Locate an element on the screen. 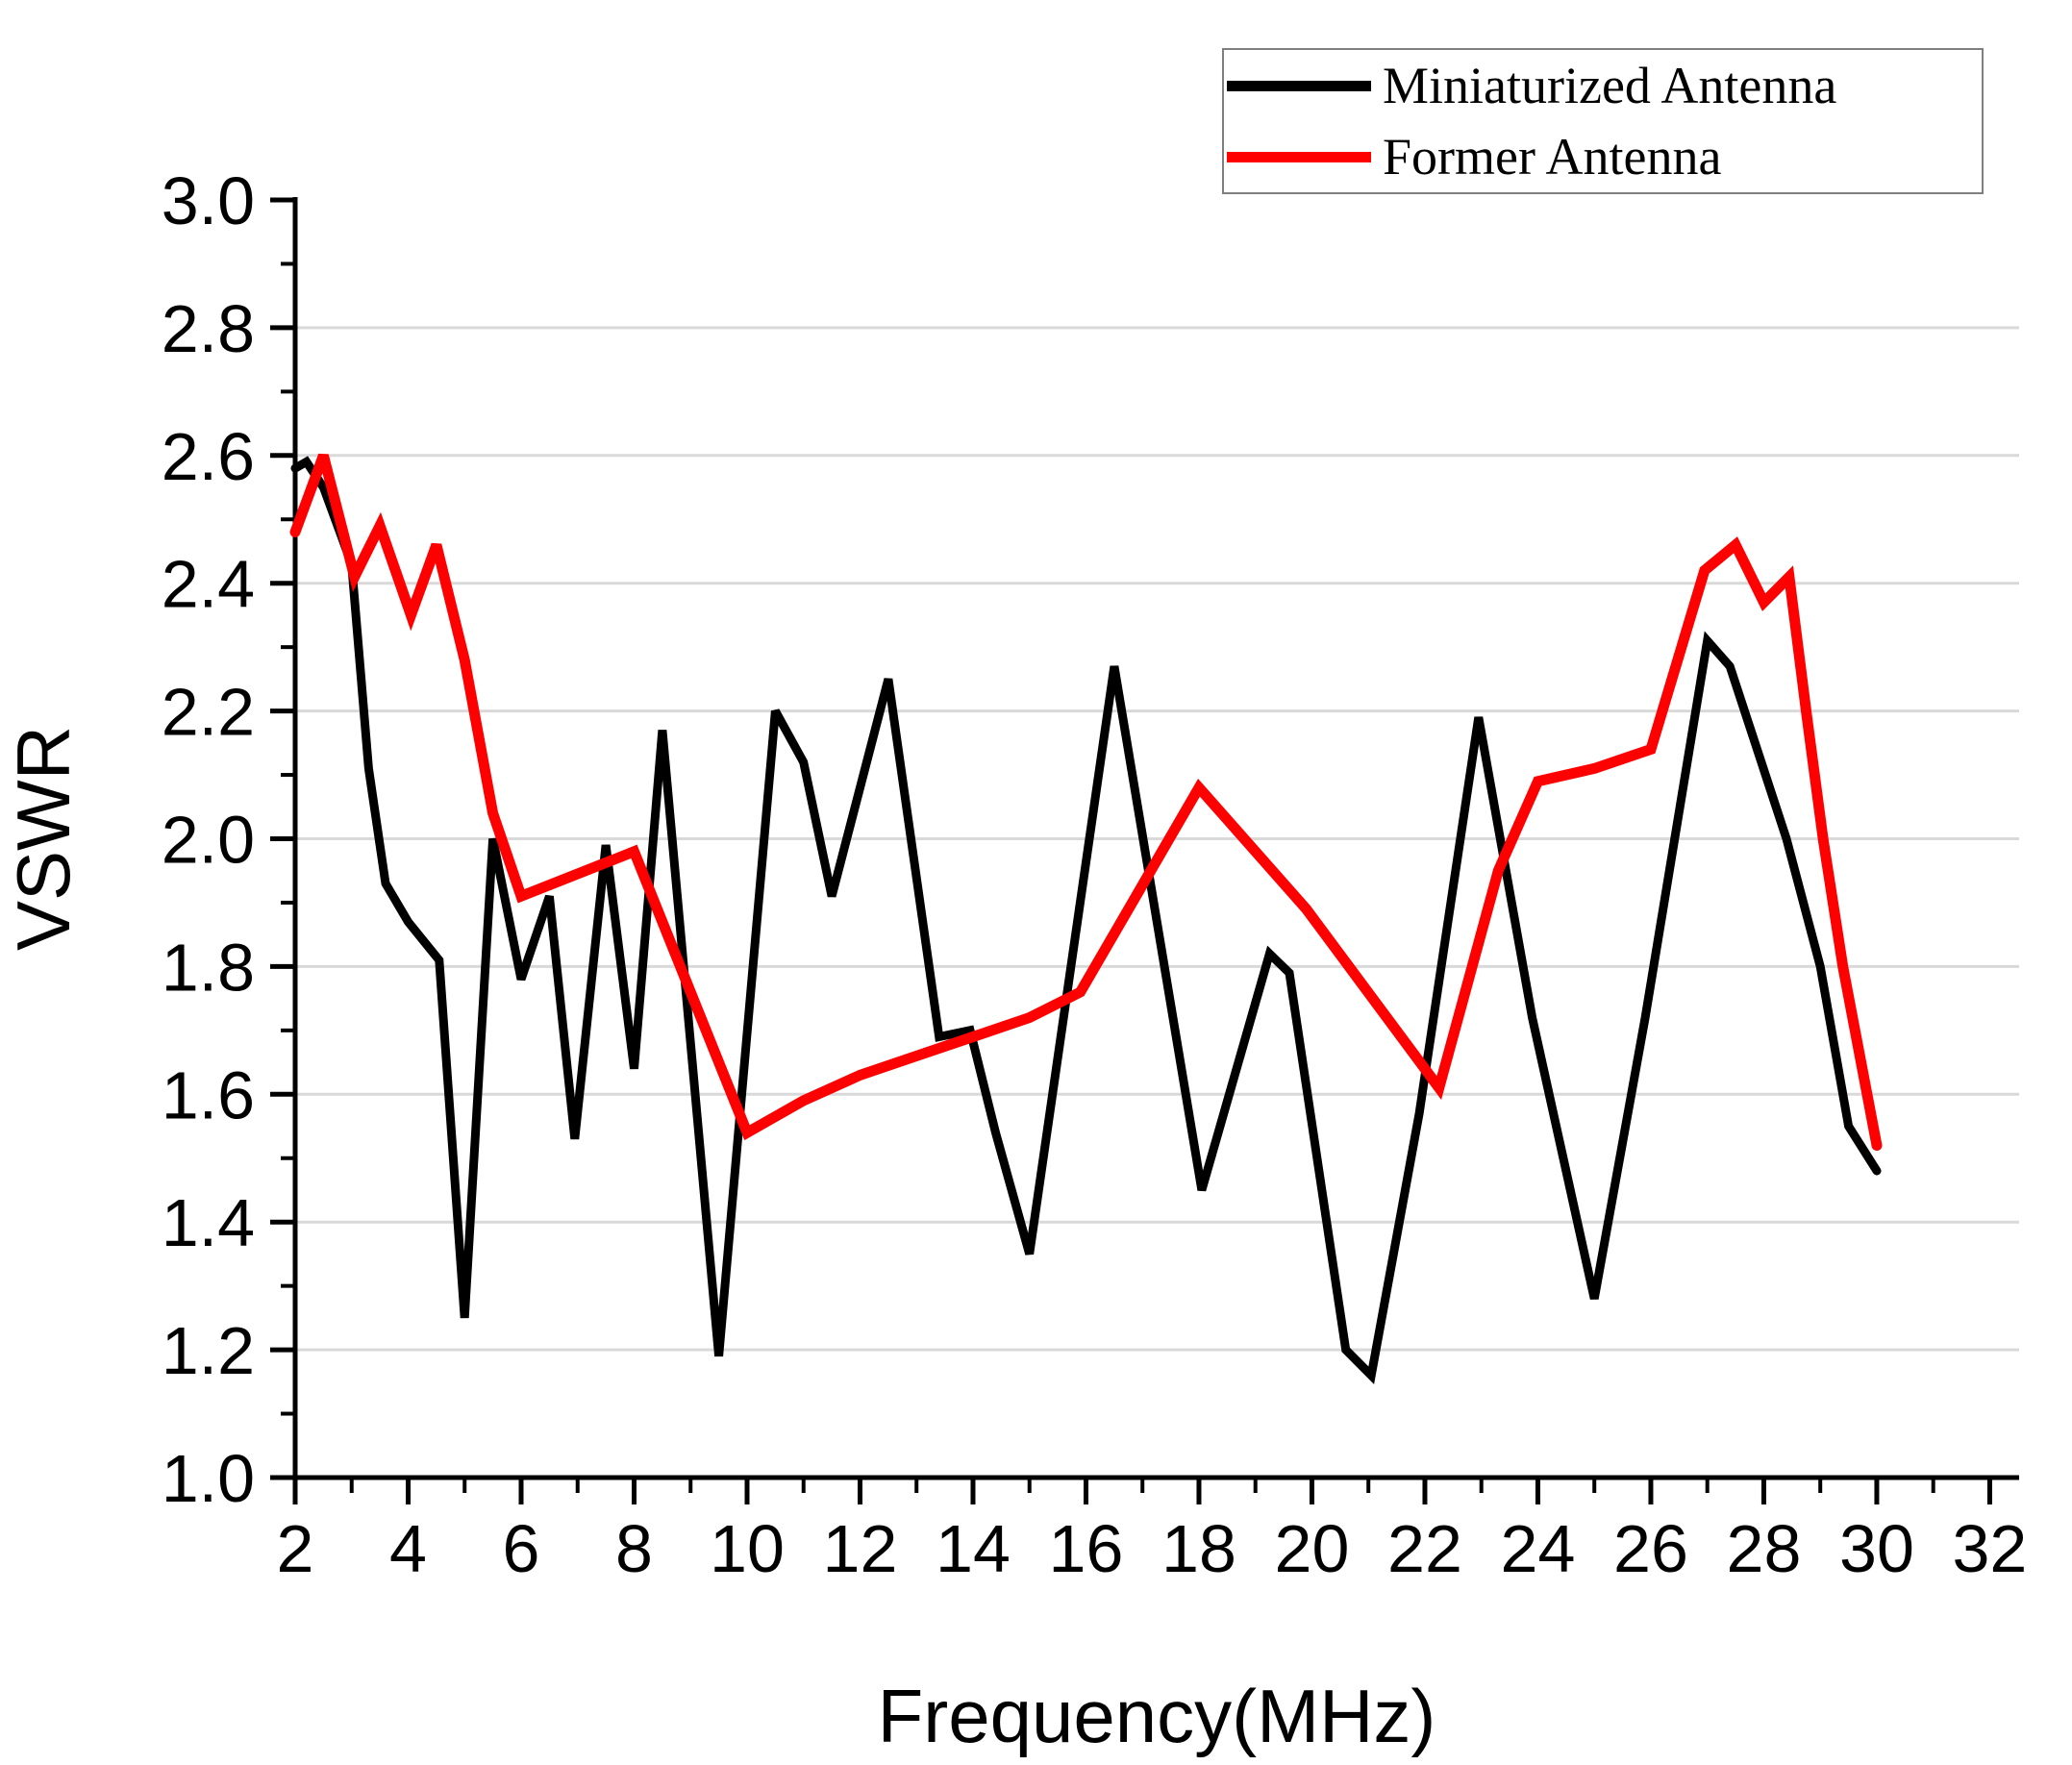 Image resolution: width=2072 pixels, height=1765 pixels. x-tick-label-6: 6 is located at coordinates (521, 1549).